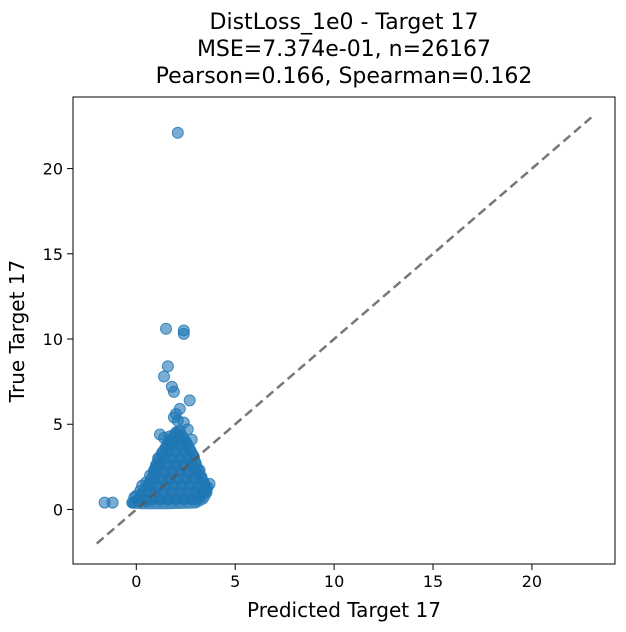  What do you see at coordinates (53, 254) in the screenshot?
I see `y-tick-label: 15` at bounding box center [53, 254].